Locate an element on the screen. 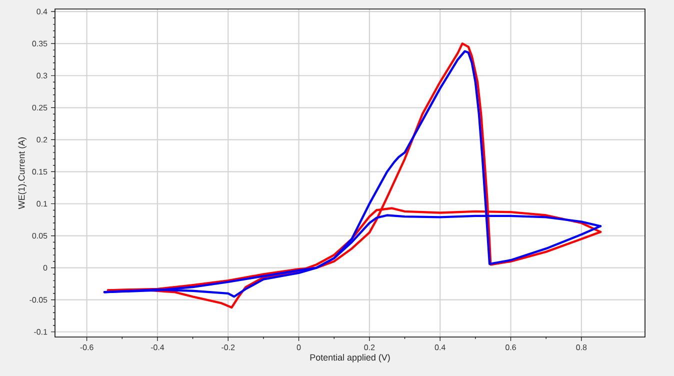 The width and height of the screenshot is (674, 376). x-axis-title: Potential applied (V) is located at coordinates (350, 358).